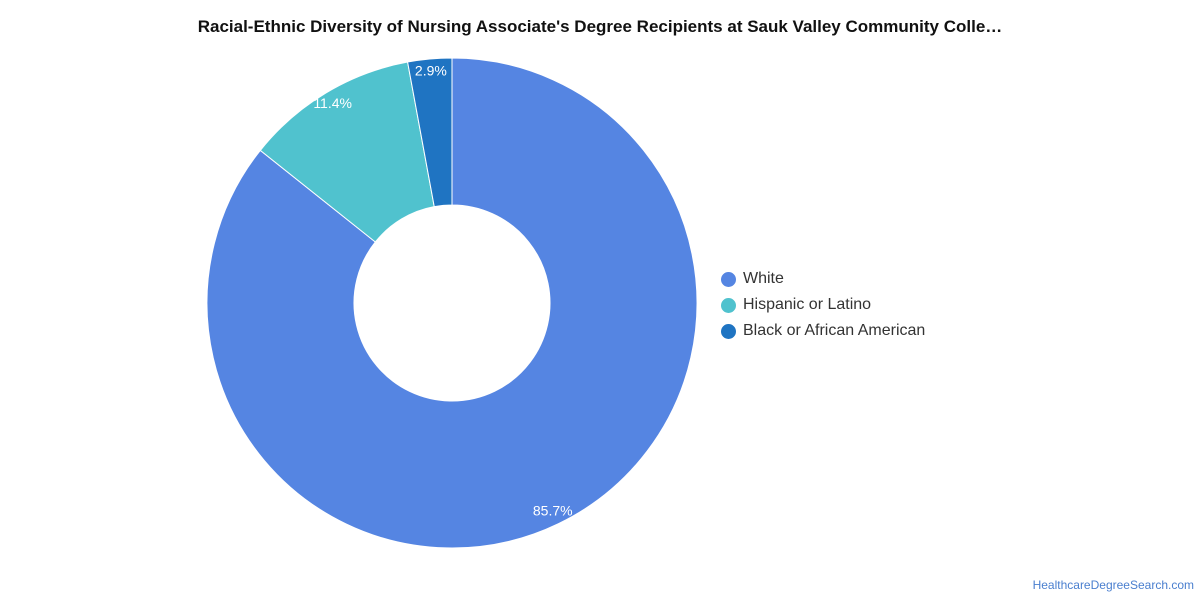 The image size is (1200, 600). Describe the element at coordinates (823, 279) in the screenshot. I see `legend-item-white: White` at that location.